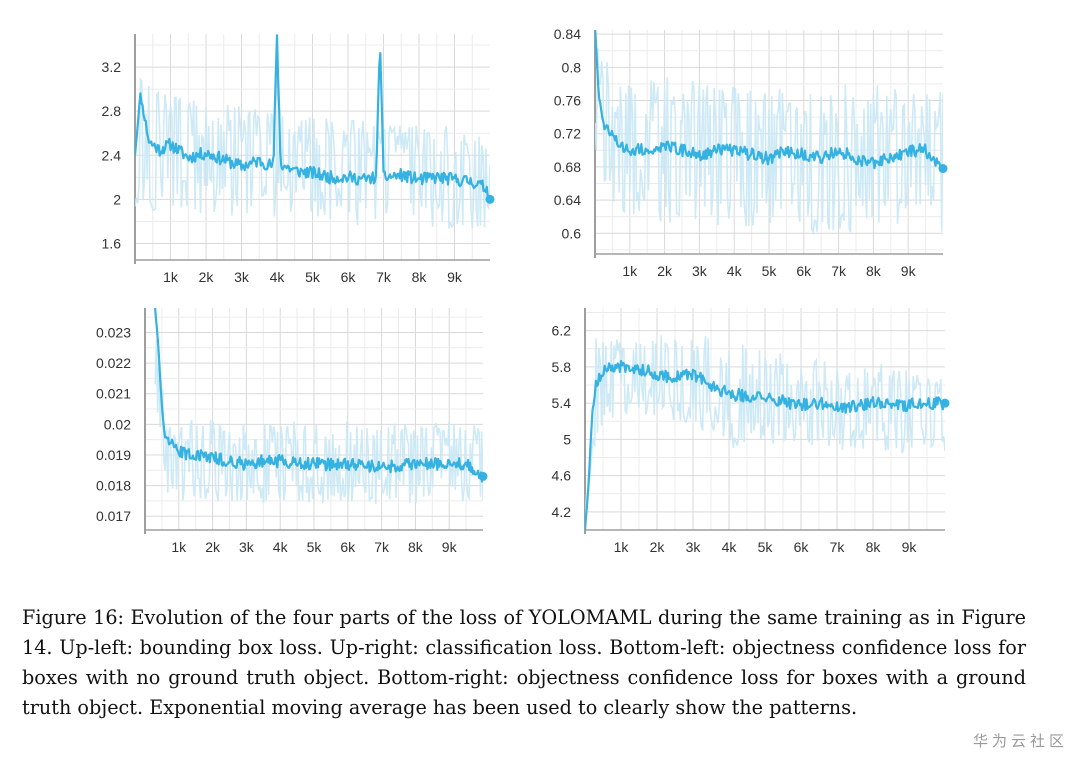 Image resolution: width=1080 pixels, height=767 pixels. What do you see at coordinates (572, 67) in the screenshot?
I see `y-tick-label: 0.8` at bounding box center [572, 67].